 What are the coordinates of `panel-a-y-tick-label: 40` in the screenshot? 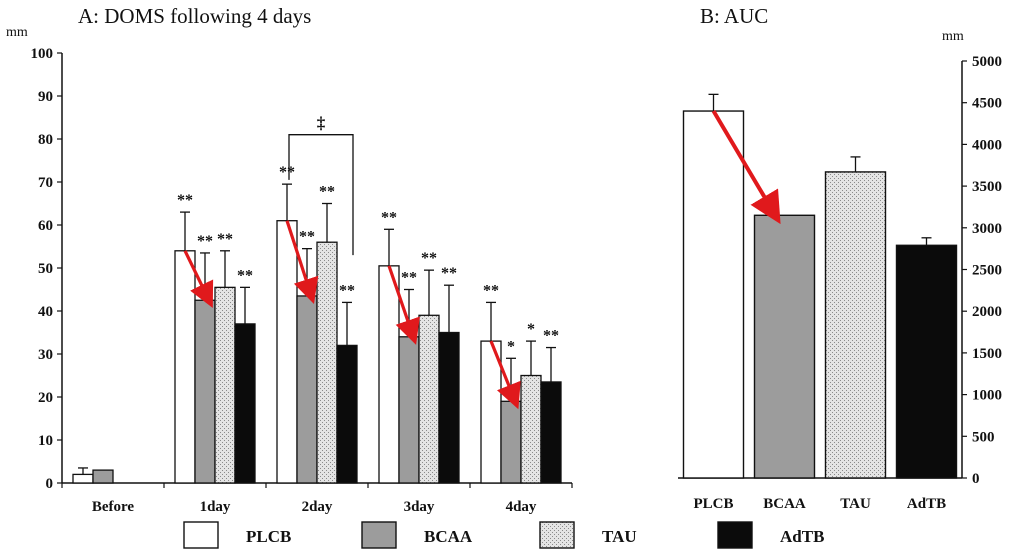 It's located at (45, 312).